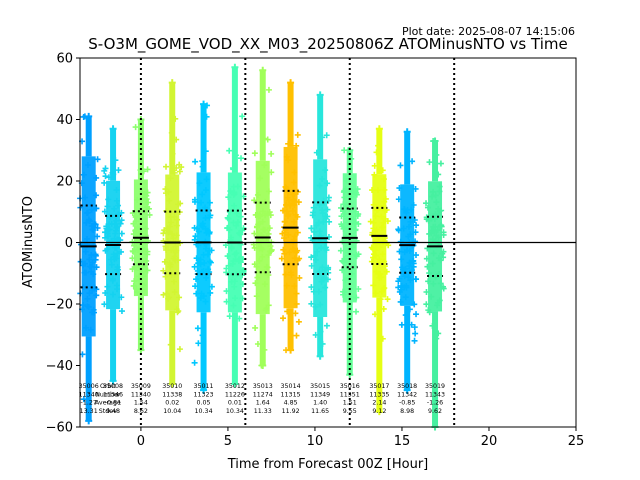  Describe the element at coordinates (402, 441) in the screenshot. I see `x-tick-label: 15` at that location.